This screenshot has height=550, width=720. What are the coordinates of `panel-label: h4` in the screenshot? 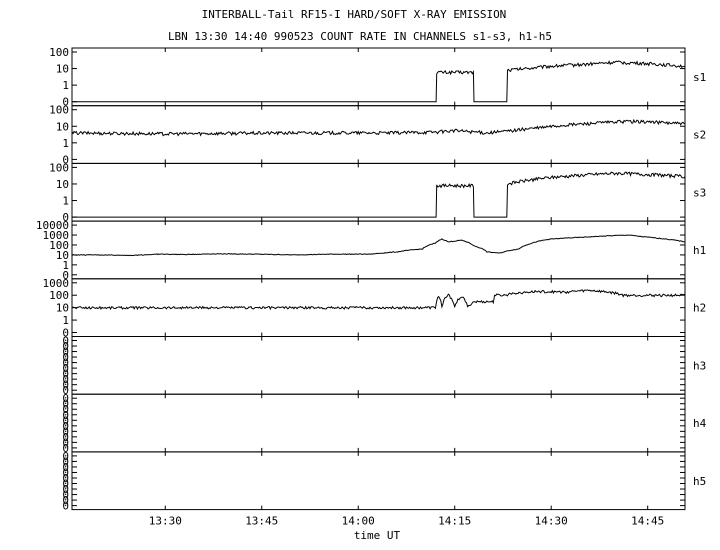 It's located at (700, 423).